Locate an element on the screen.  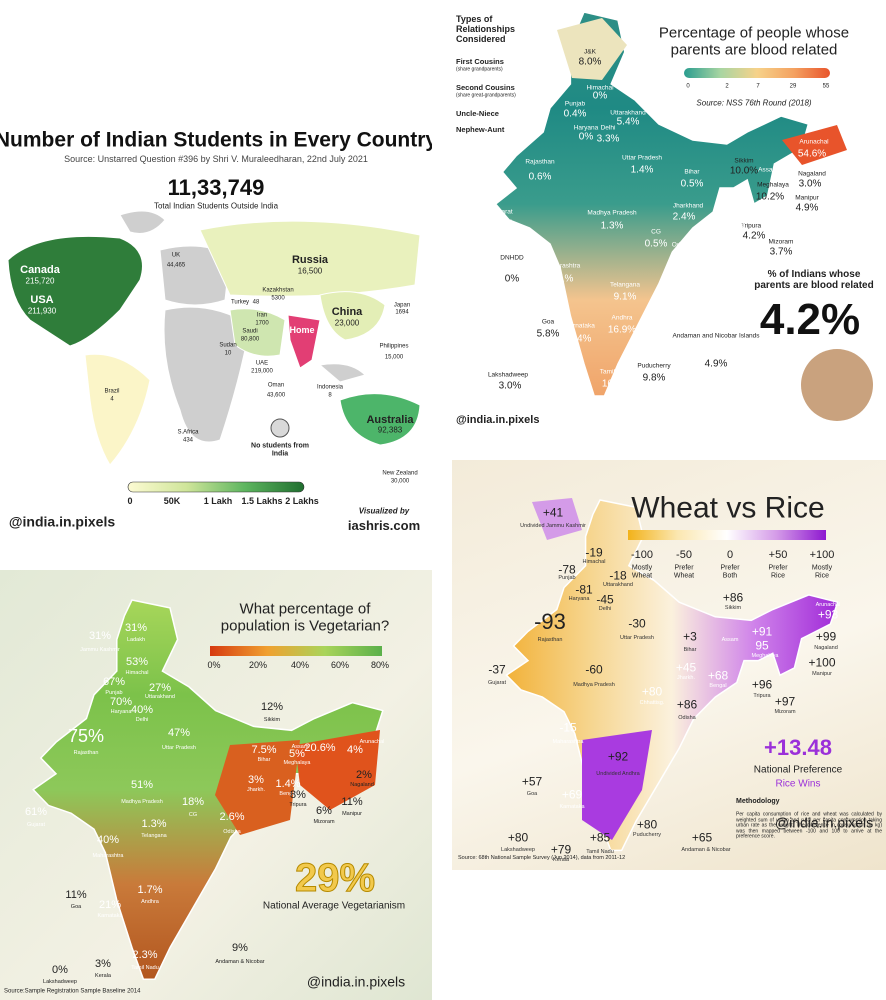
region-value: 51% is located at coordinates (142, 784).